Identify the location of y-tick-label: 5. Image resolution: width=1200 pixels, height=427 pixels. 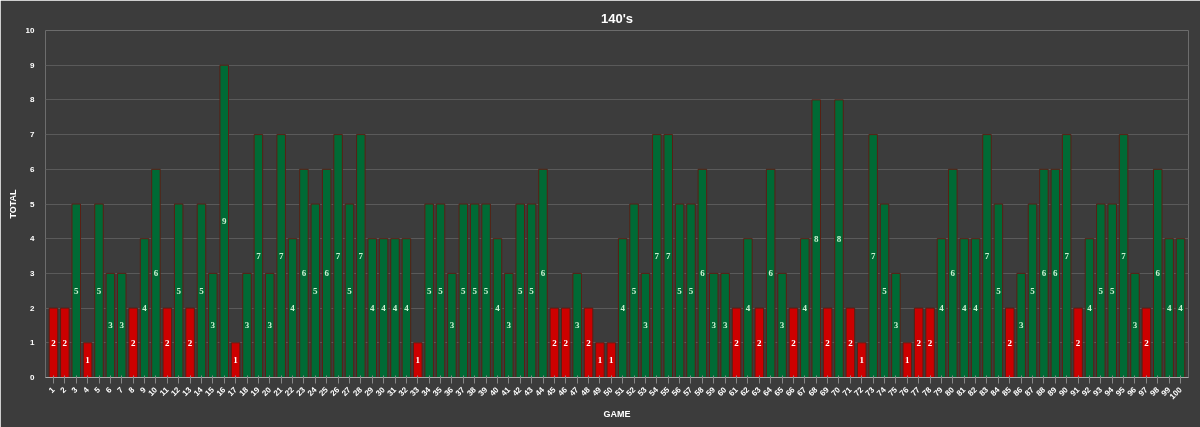
(33, 204).